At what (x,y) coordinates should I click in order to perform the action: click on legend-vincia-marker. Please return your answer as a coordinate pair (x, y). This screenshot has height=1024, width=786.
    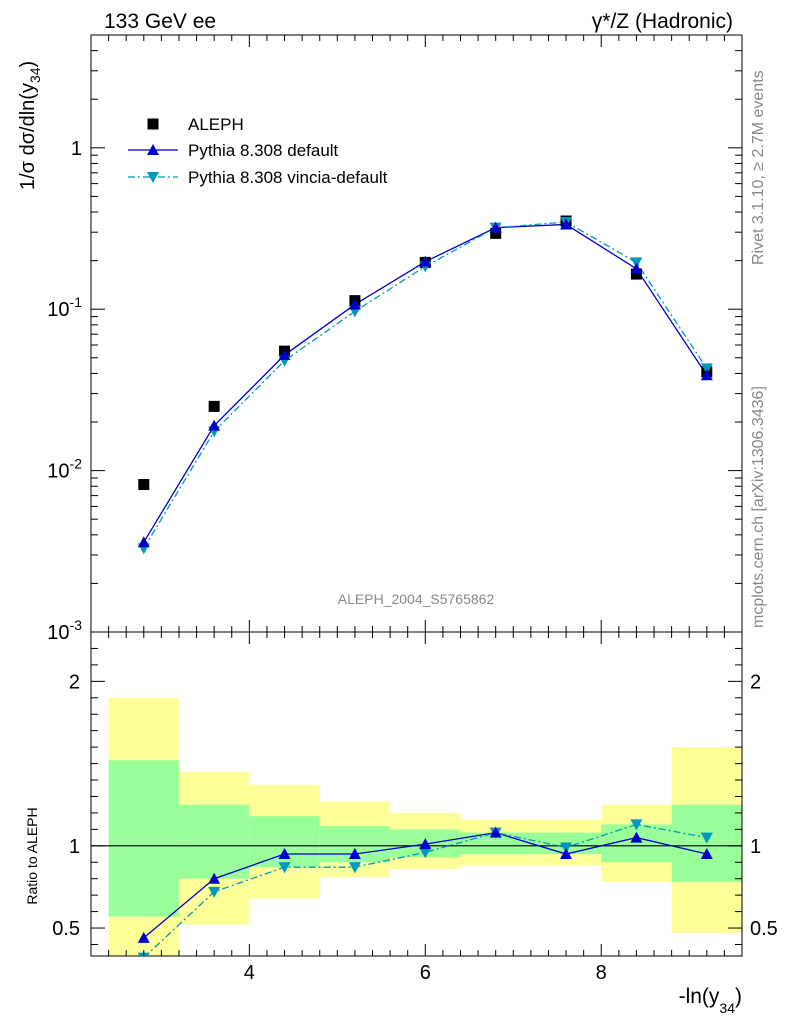
    Looking at the image, I should click on (153, 177).